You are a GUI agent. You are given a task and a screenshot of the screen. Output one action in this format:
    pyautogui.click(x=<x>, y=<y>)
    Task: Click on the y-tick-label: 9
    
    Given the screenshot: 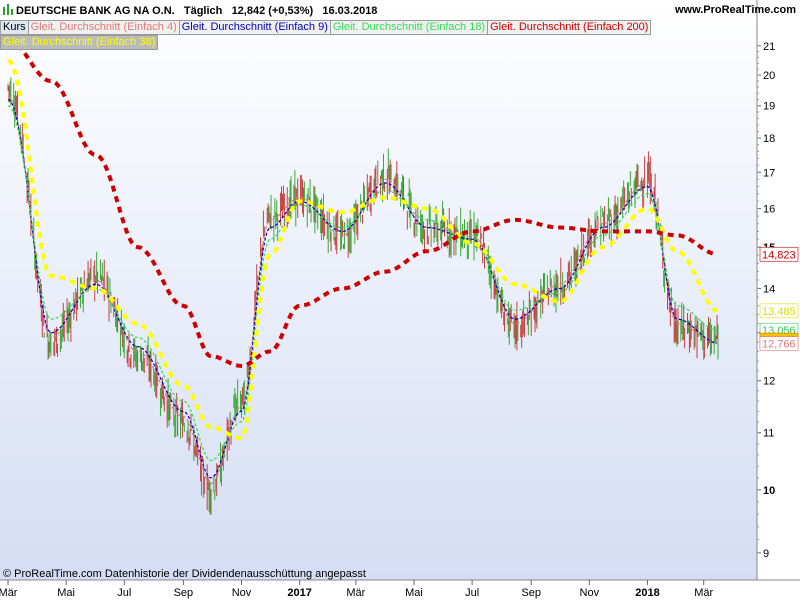 What is the action you would take?
    pyautogui.click(x=766, y=554)
    